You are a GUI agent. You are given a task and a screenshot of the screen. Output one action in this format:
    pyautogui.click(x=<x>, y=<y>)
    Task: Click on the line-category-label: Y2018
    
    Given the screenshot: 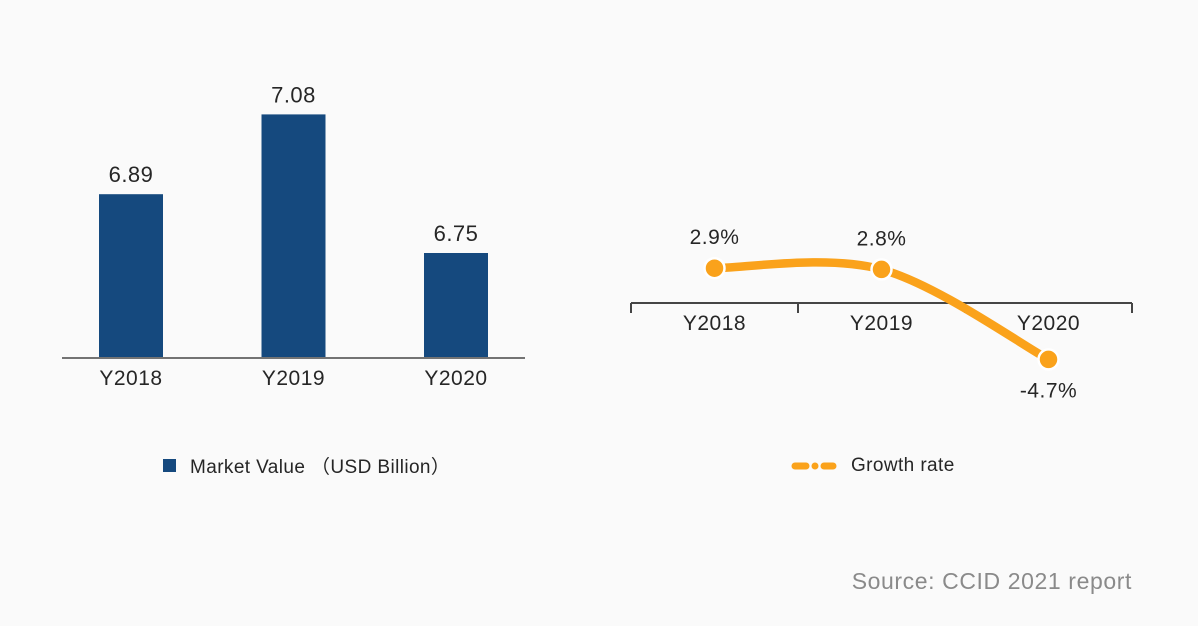 What is the action you would take?
    pyautogui.click(x=714, y=323)
    